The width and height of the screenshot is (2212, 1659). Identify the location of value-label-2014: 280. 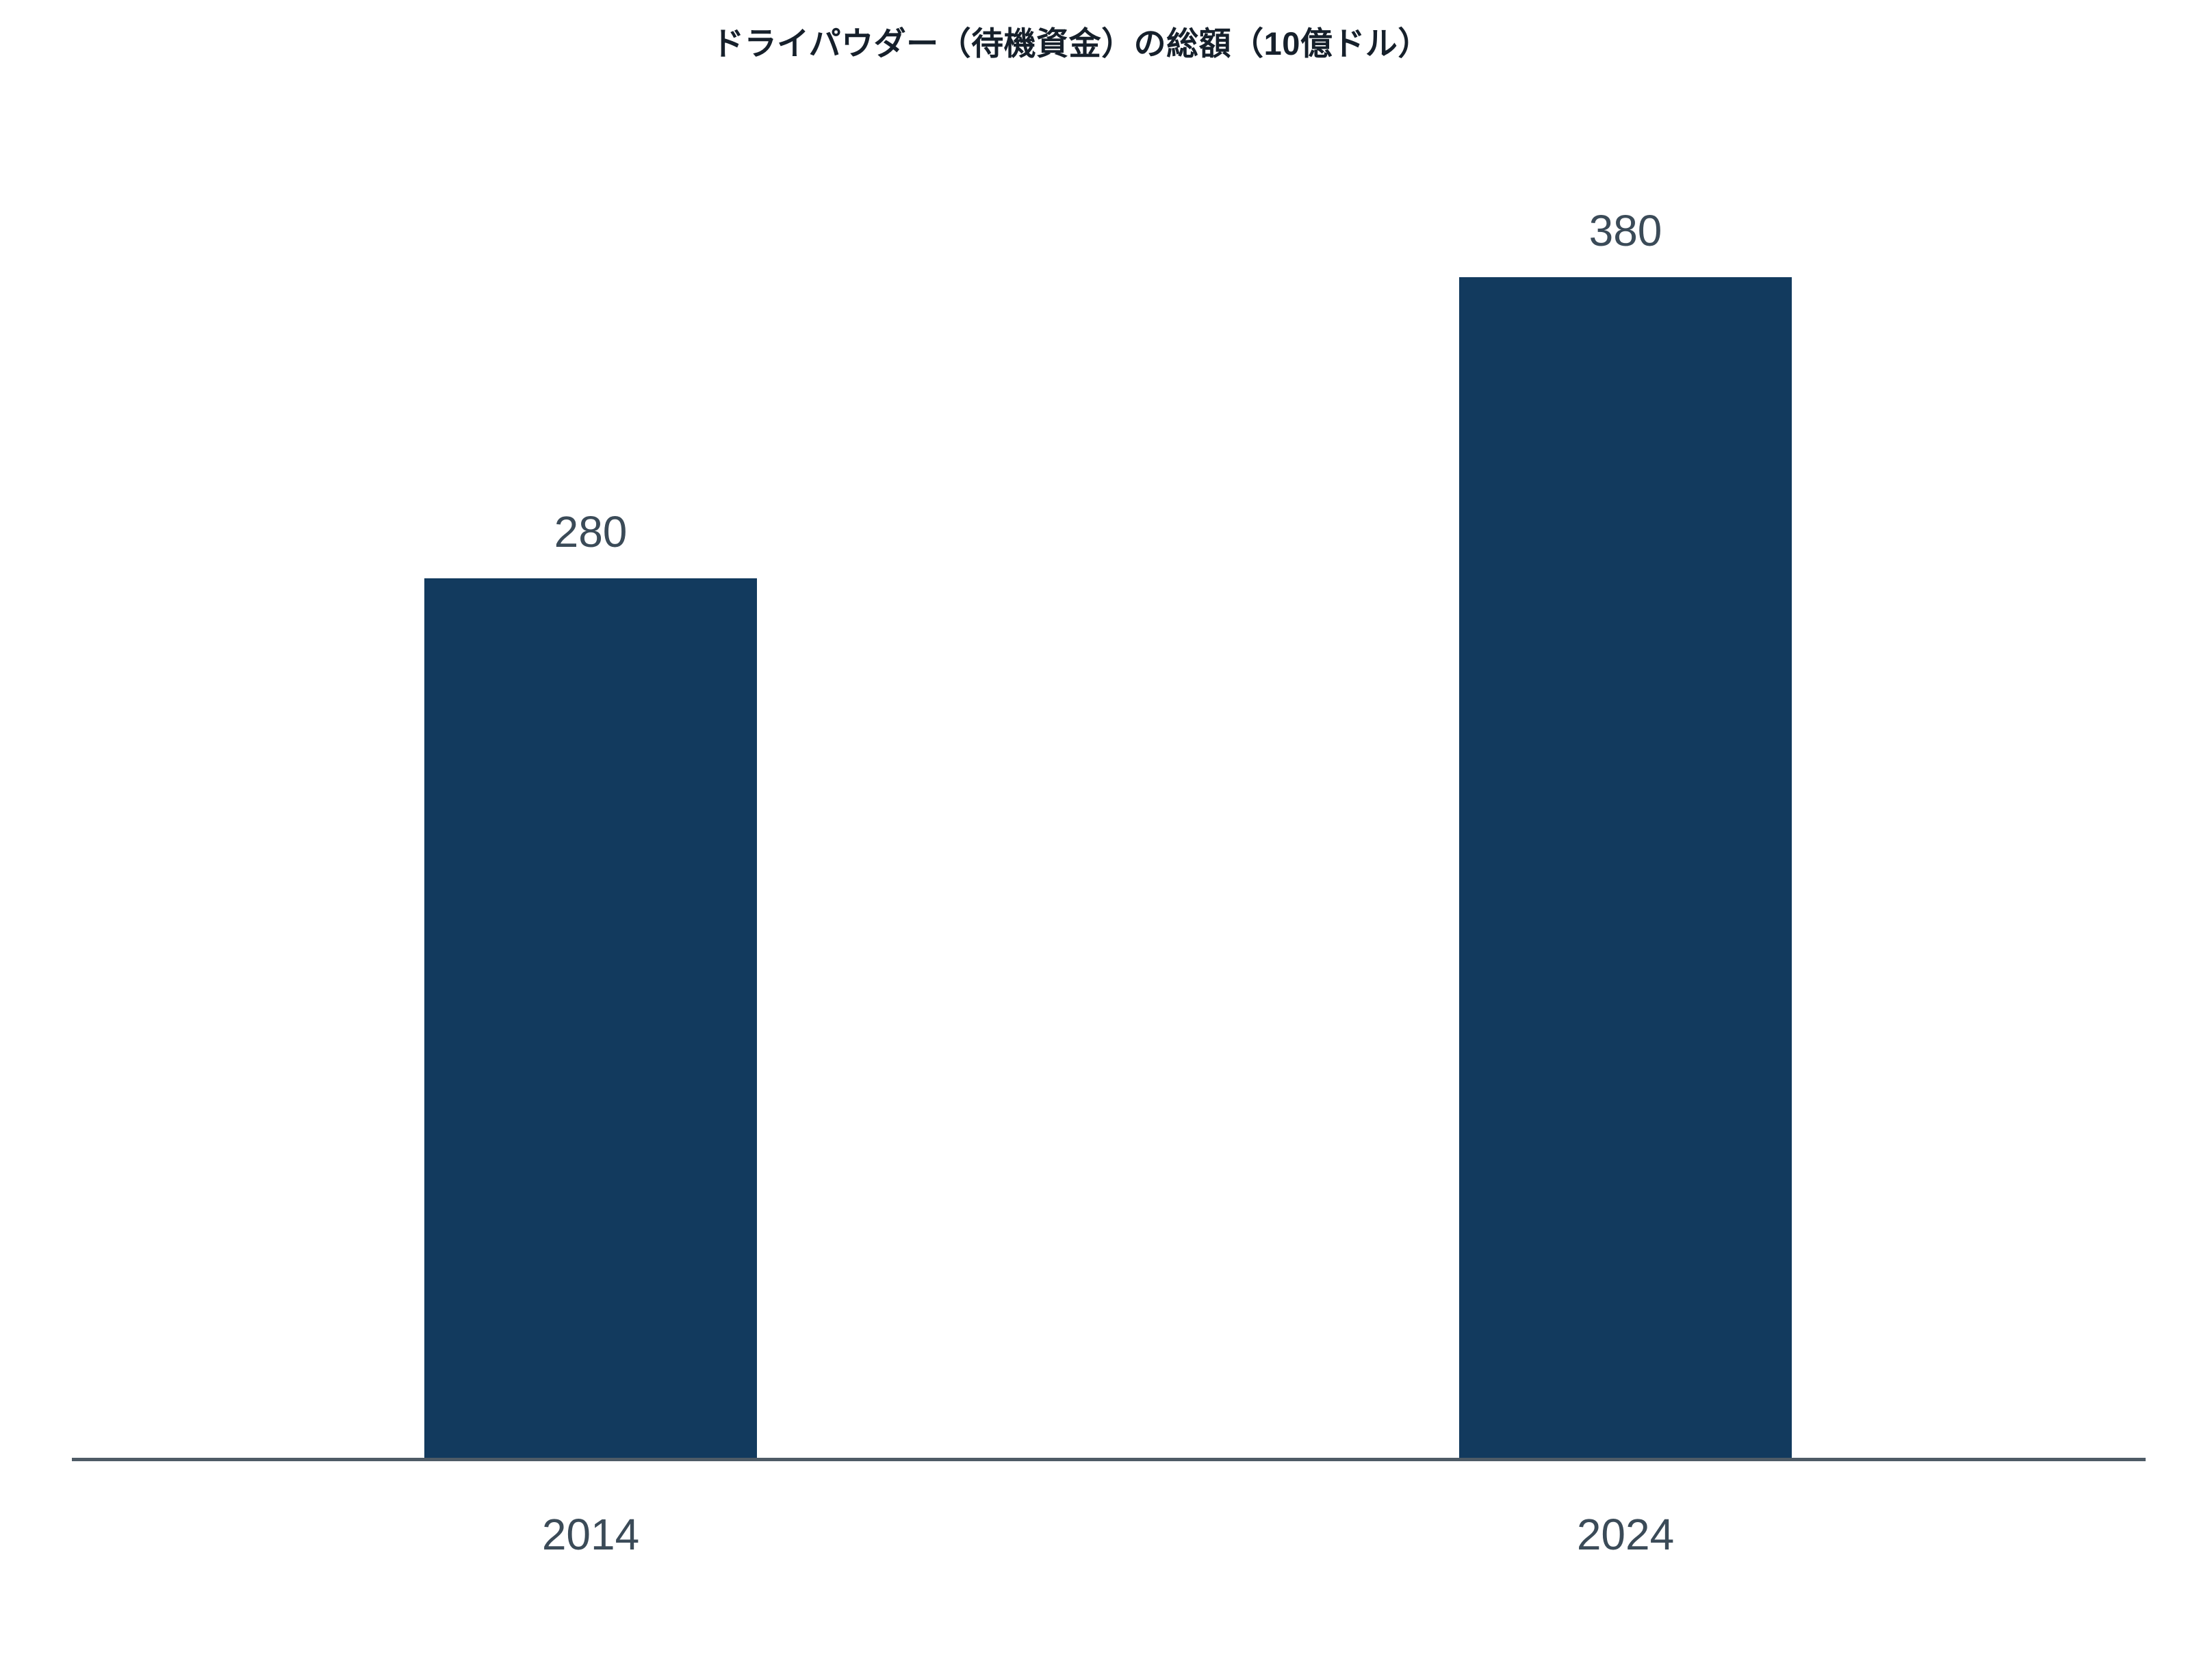
(591, 532).